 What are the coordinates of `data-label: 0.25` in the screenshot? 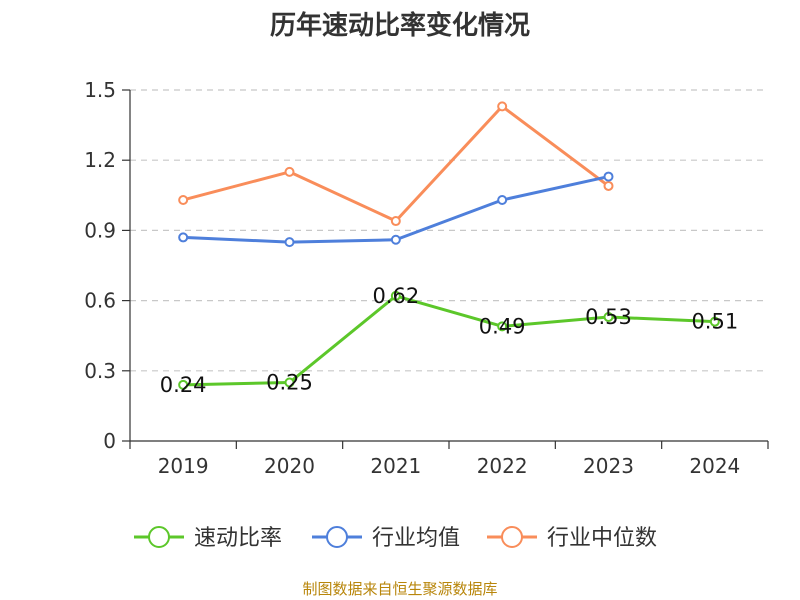 It's located at (289, 383).